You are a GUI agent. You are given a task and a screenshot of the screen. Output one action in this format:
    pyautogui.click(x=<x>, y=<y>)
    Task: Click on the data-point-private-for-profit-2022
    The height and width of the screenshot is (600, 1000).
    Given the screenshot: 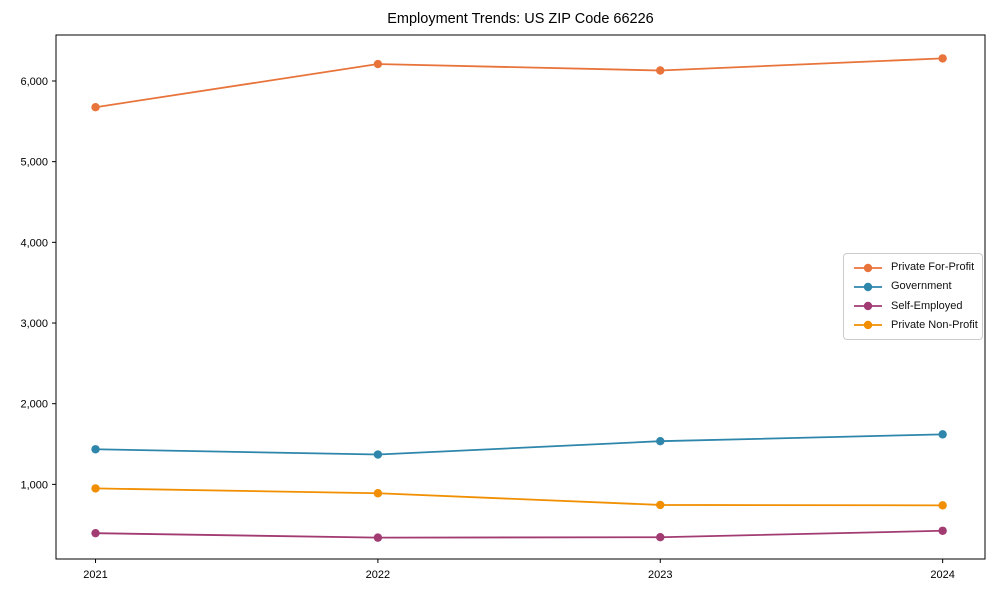 What is the action you would take?
    pyautogui.click(x=378, y=64)
    